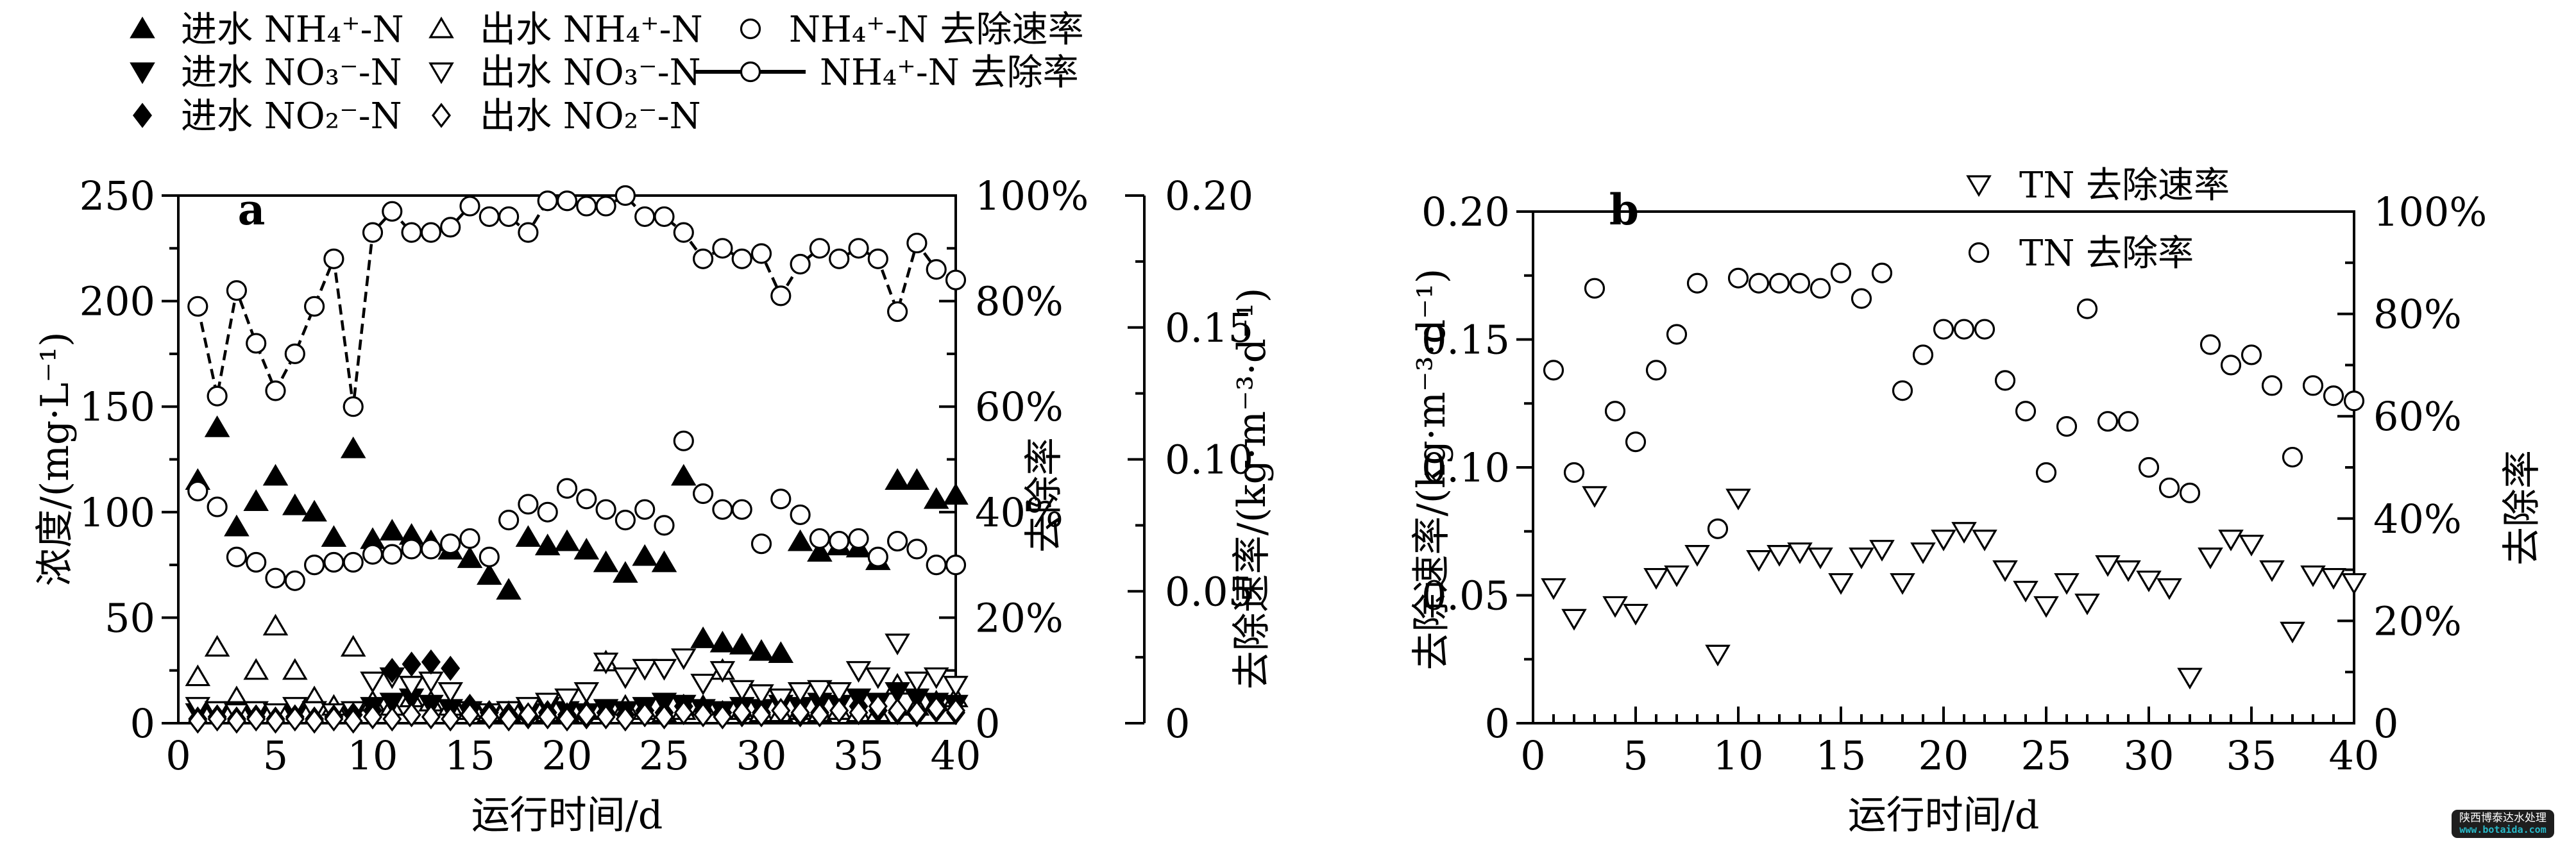 This screenshot has height=854, width=2576. I want to click on watermark-text: 陕西博泰达水处理, so click(2502, 818).